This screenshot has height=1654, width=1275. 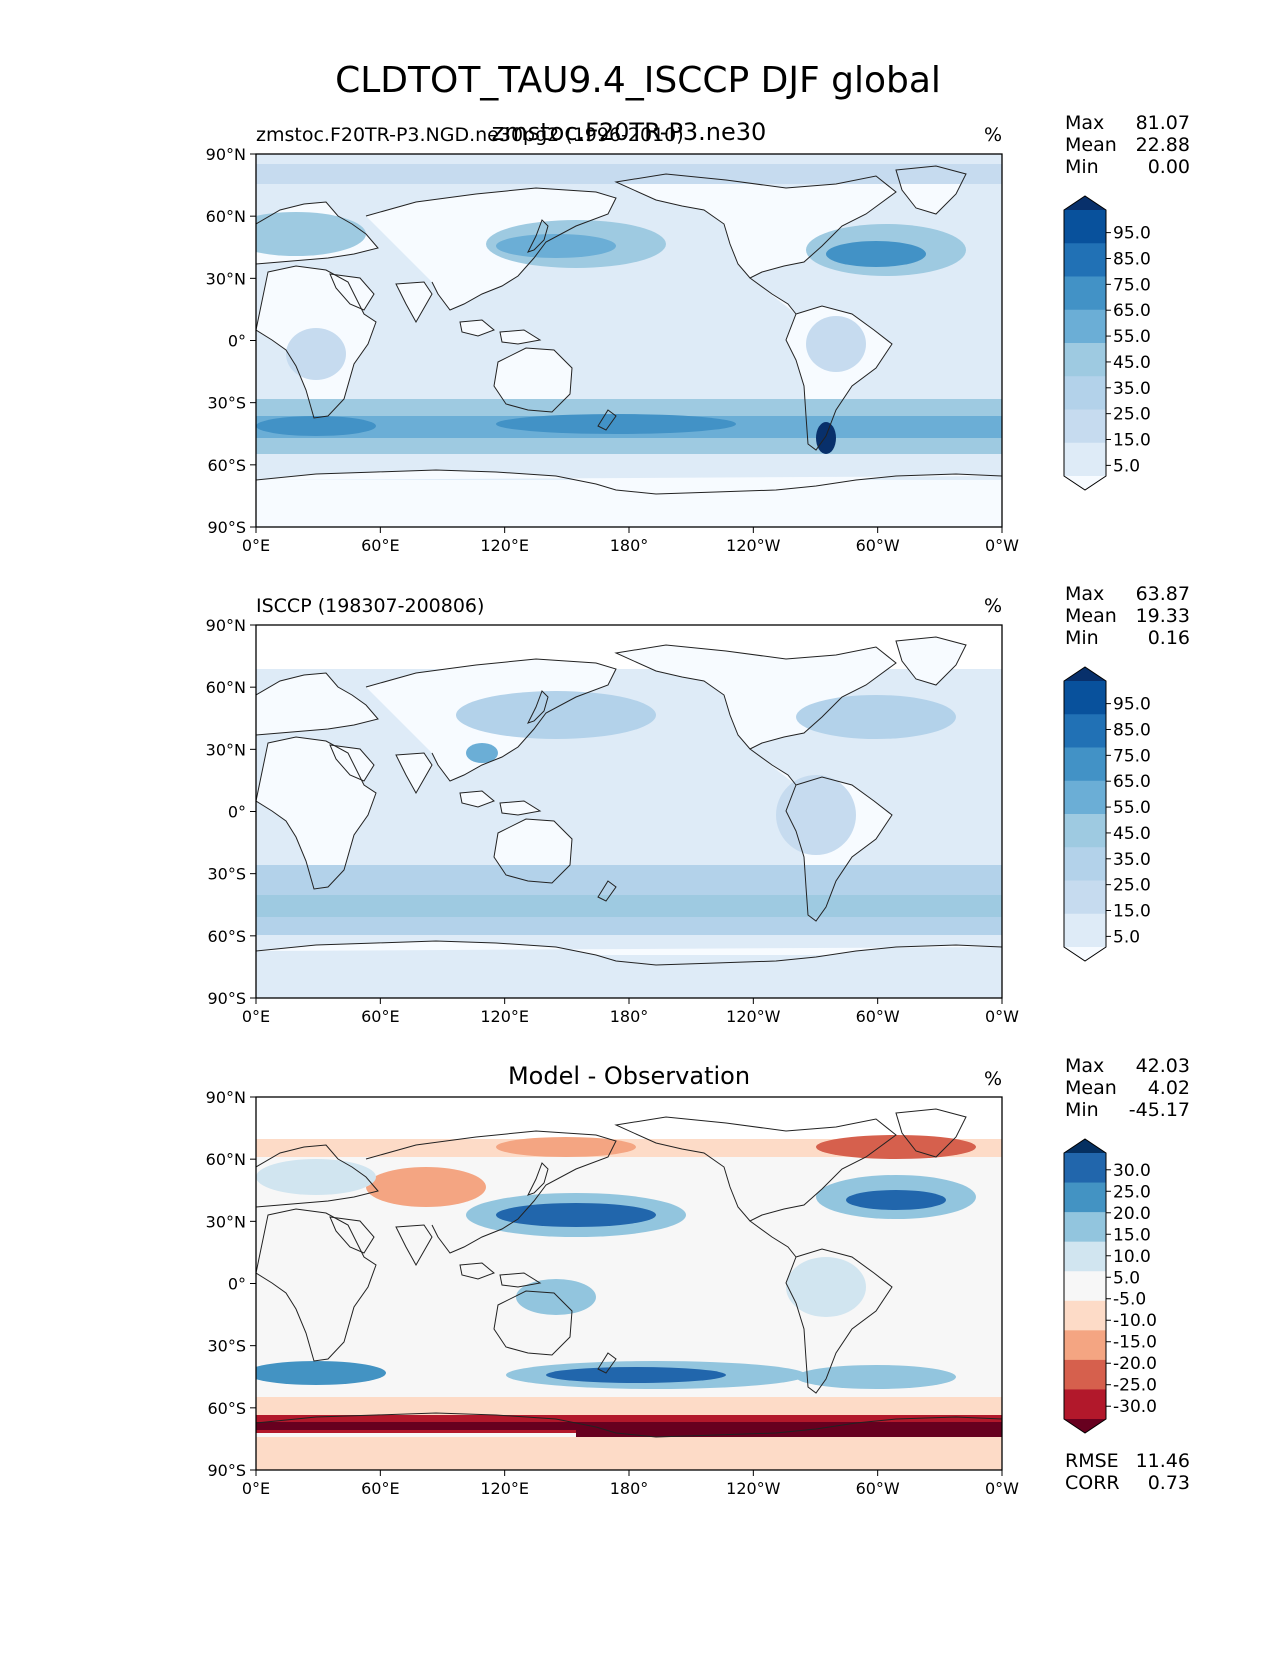 What do you see at coordinates (638, 80) in the screenshot?
I see `figure-title: CLDTOT_TAU9.4_ISCCP DJF global` at bounding box center [638, 80].